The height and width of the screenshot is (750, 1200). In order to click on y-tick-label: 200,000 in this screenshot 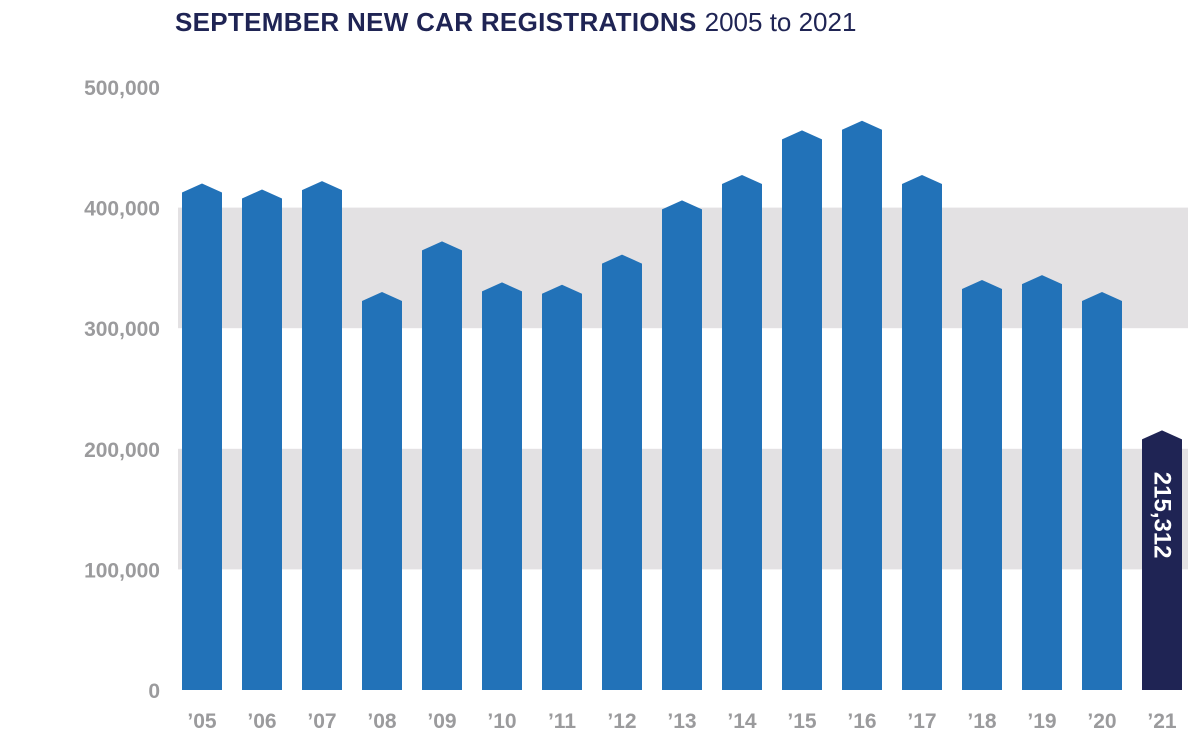, I will do `click(122, 450)`.